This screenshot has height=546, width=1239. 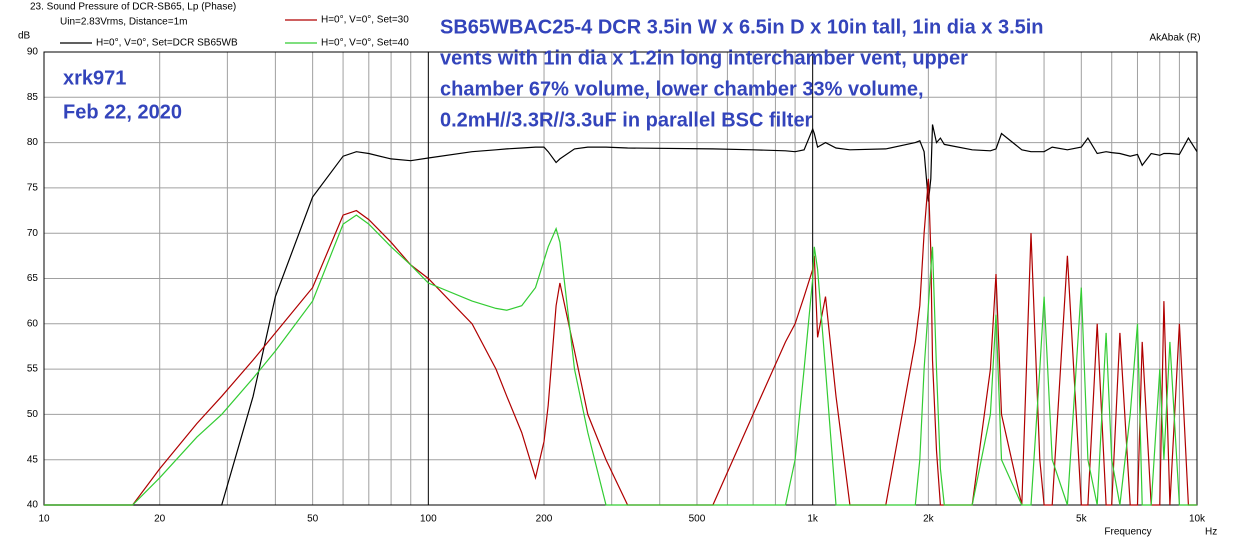 What do you see at coordinates (33, 414) in the screenshot?
I see `y-tick-label: 50` at bounding box center [33, 414].